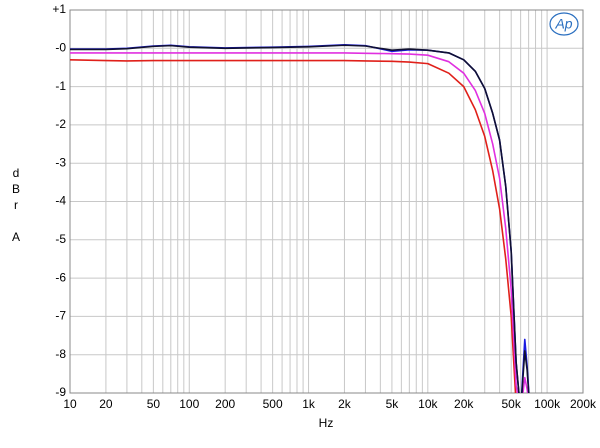 Image resolution: width=600 pixels, height=448 pixels. I want to click on x-tick-label: 50, so click(154, 404).